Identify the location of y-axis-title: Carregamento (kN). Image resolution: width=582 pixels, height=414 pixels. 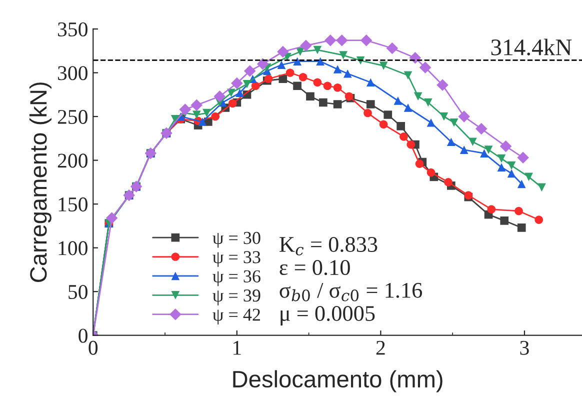
(40, 182).